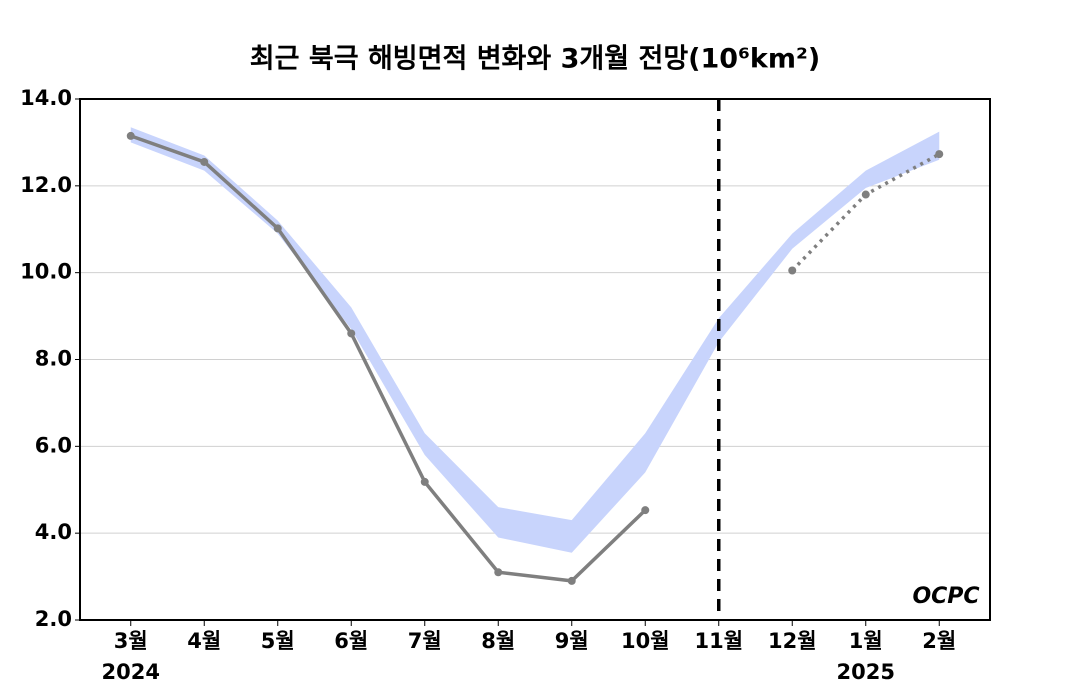 The image size is (1070, 700). Describe the element at coordinates (718, 641) in the screenshot. I see `x-tick-label: 11월` at that location.